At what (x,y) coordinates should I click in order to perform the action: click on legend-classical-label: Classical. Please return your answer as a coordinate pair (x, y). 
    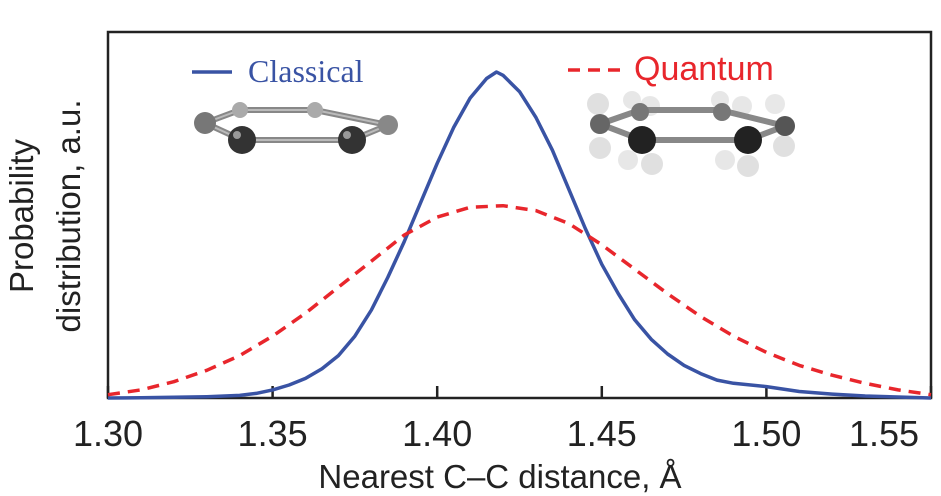
    Looking at the image, I should click on (306, 71).